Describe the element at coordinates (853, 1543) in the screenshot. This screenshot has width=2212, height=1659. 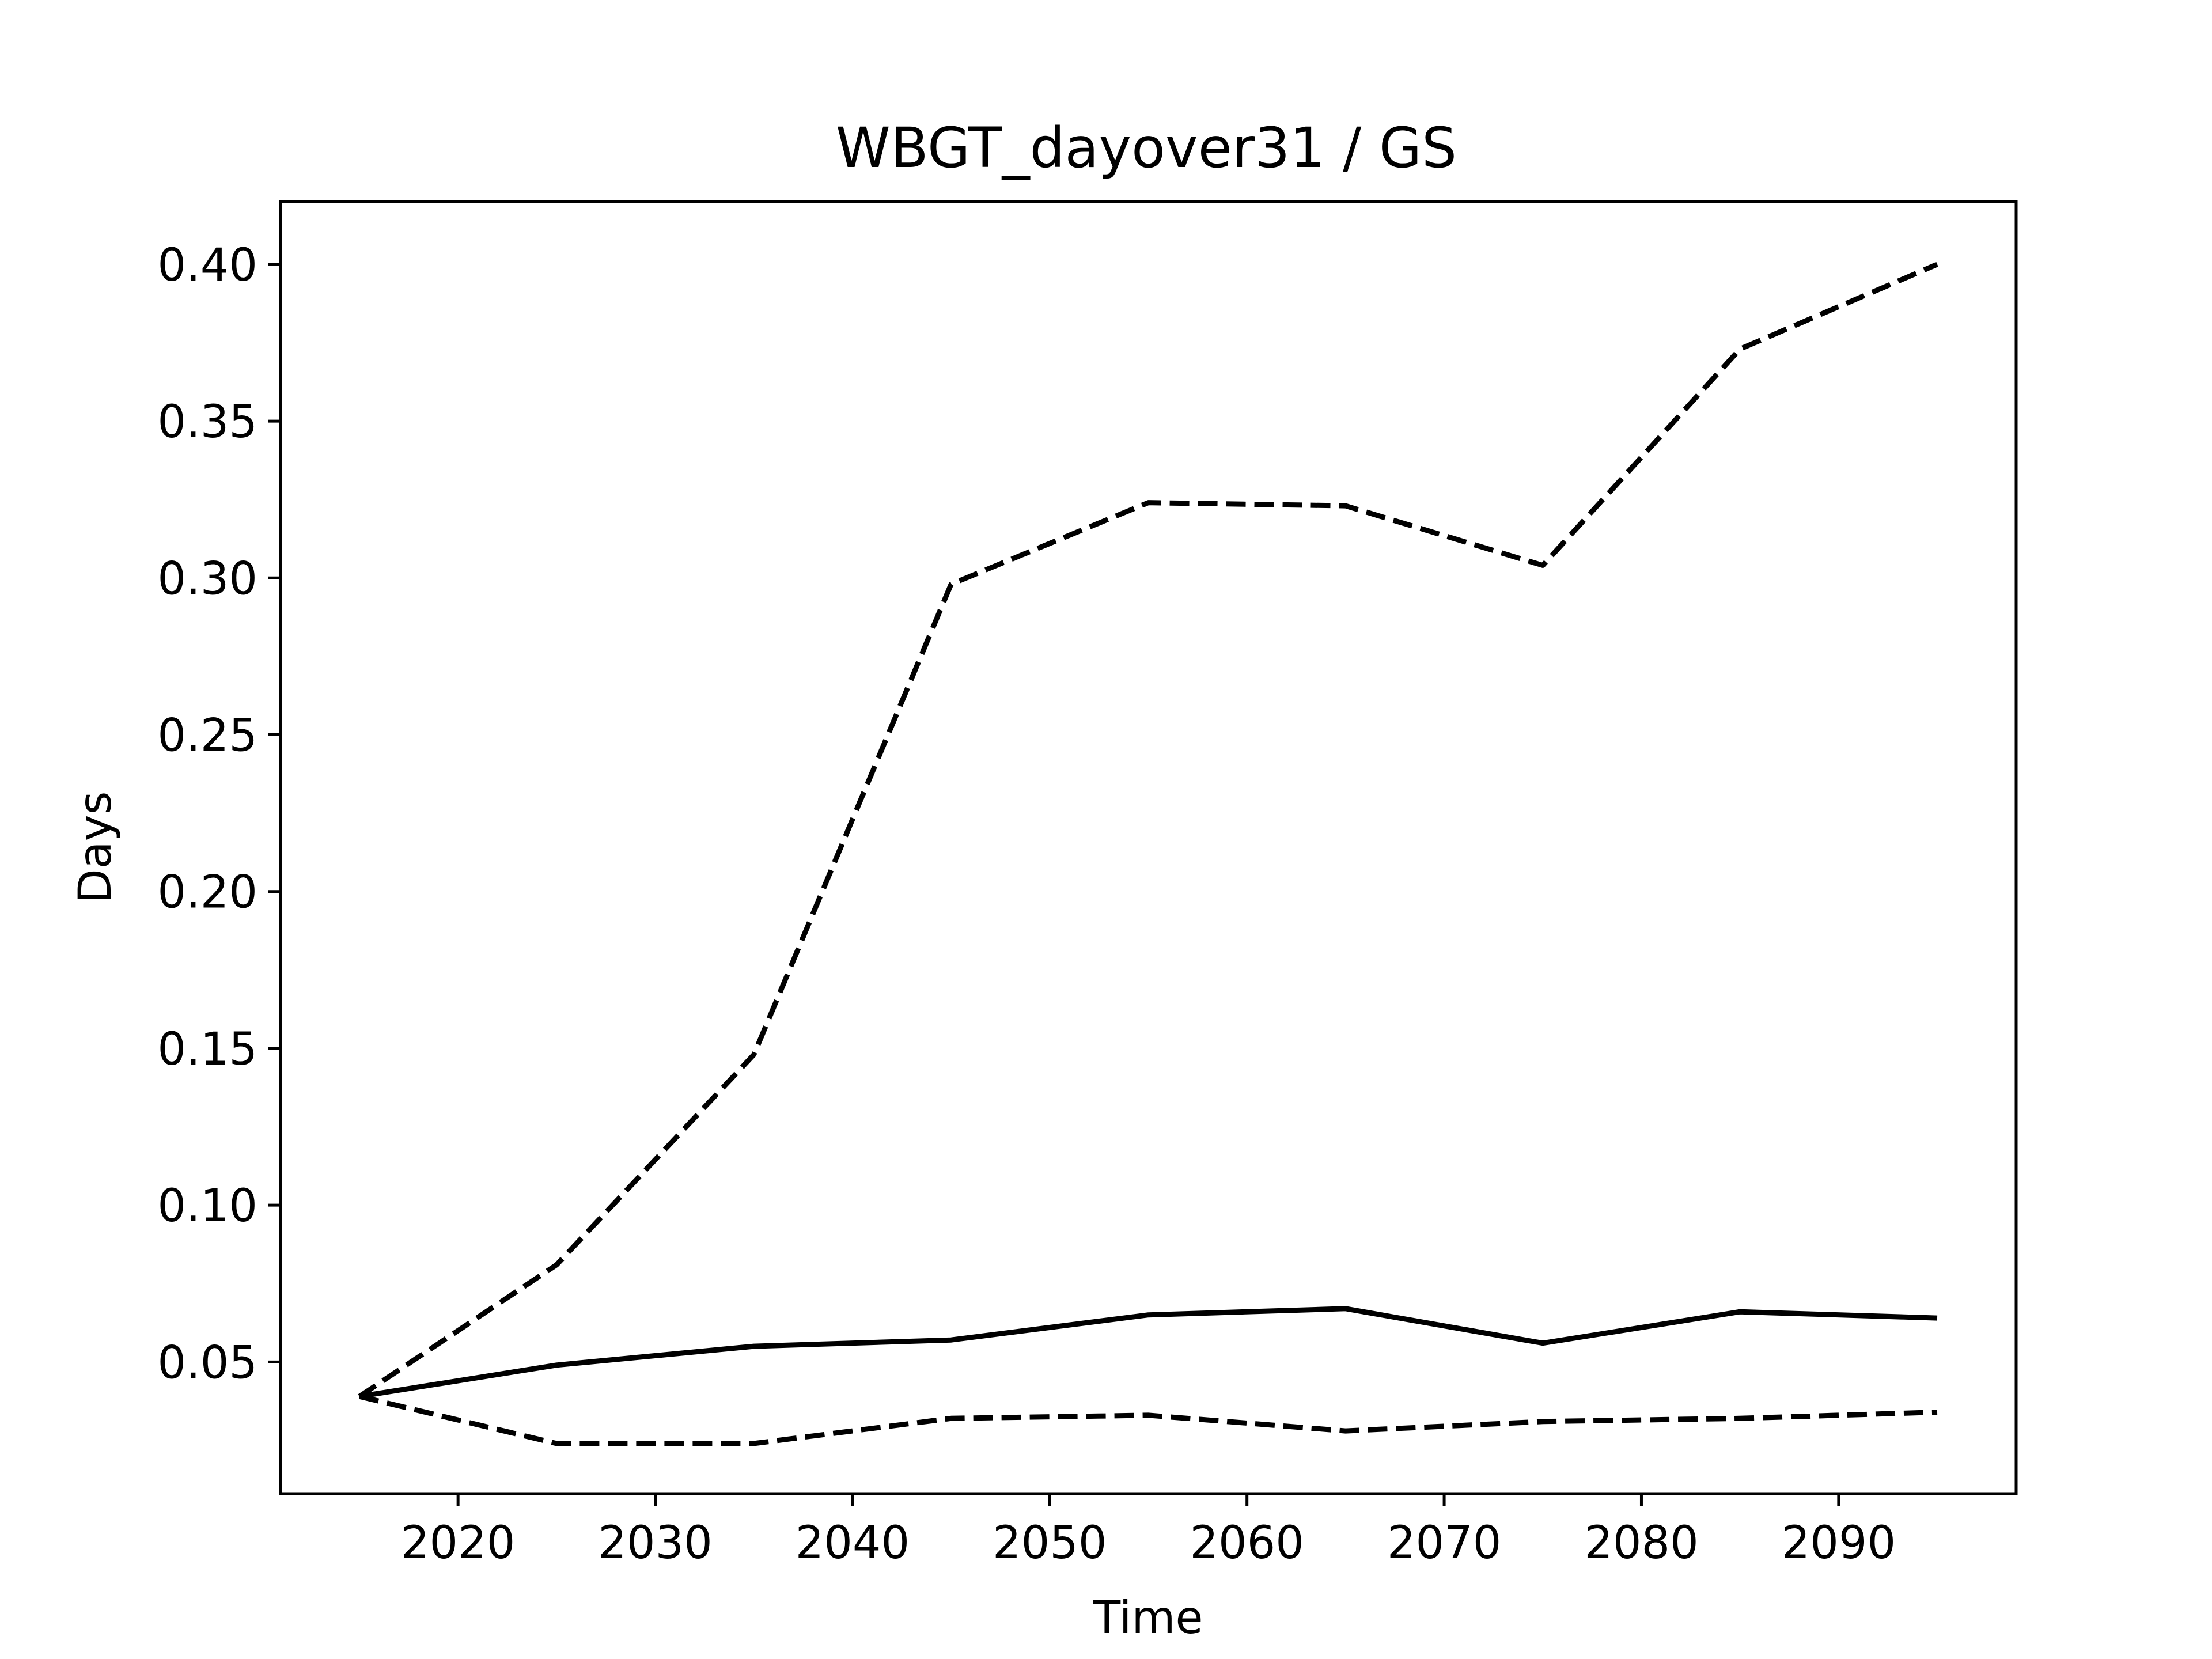
I see `x-tick-label: 2040` at that location.